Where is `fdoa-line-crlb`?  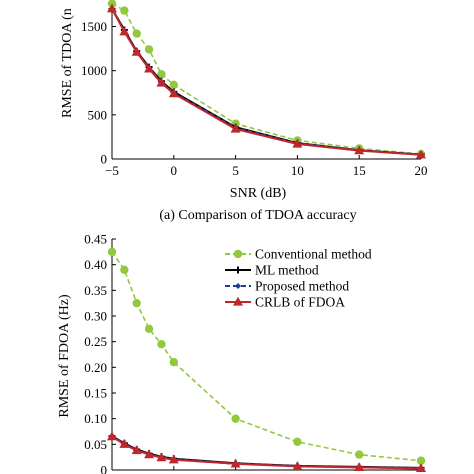
fdoa-line-crlb is located at coordinates (266, 452).